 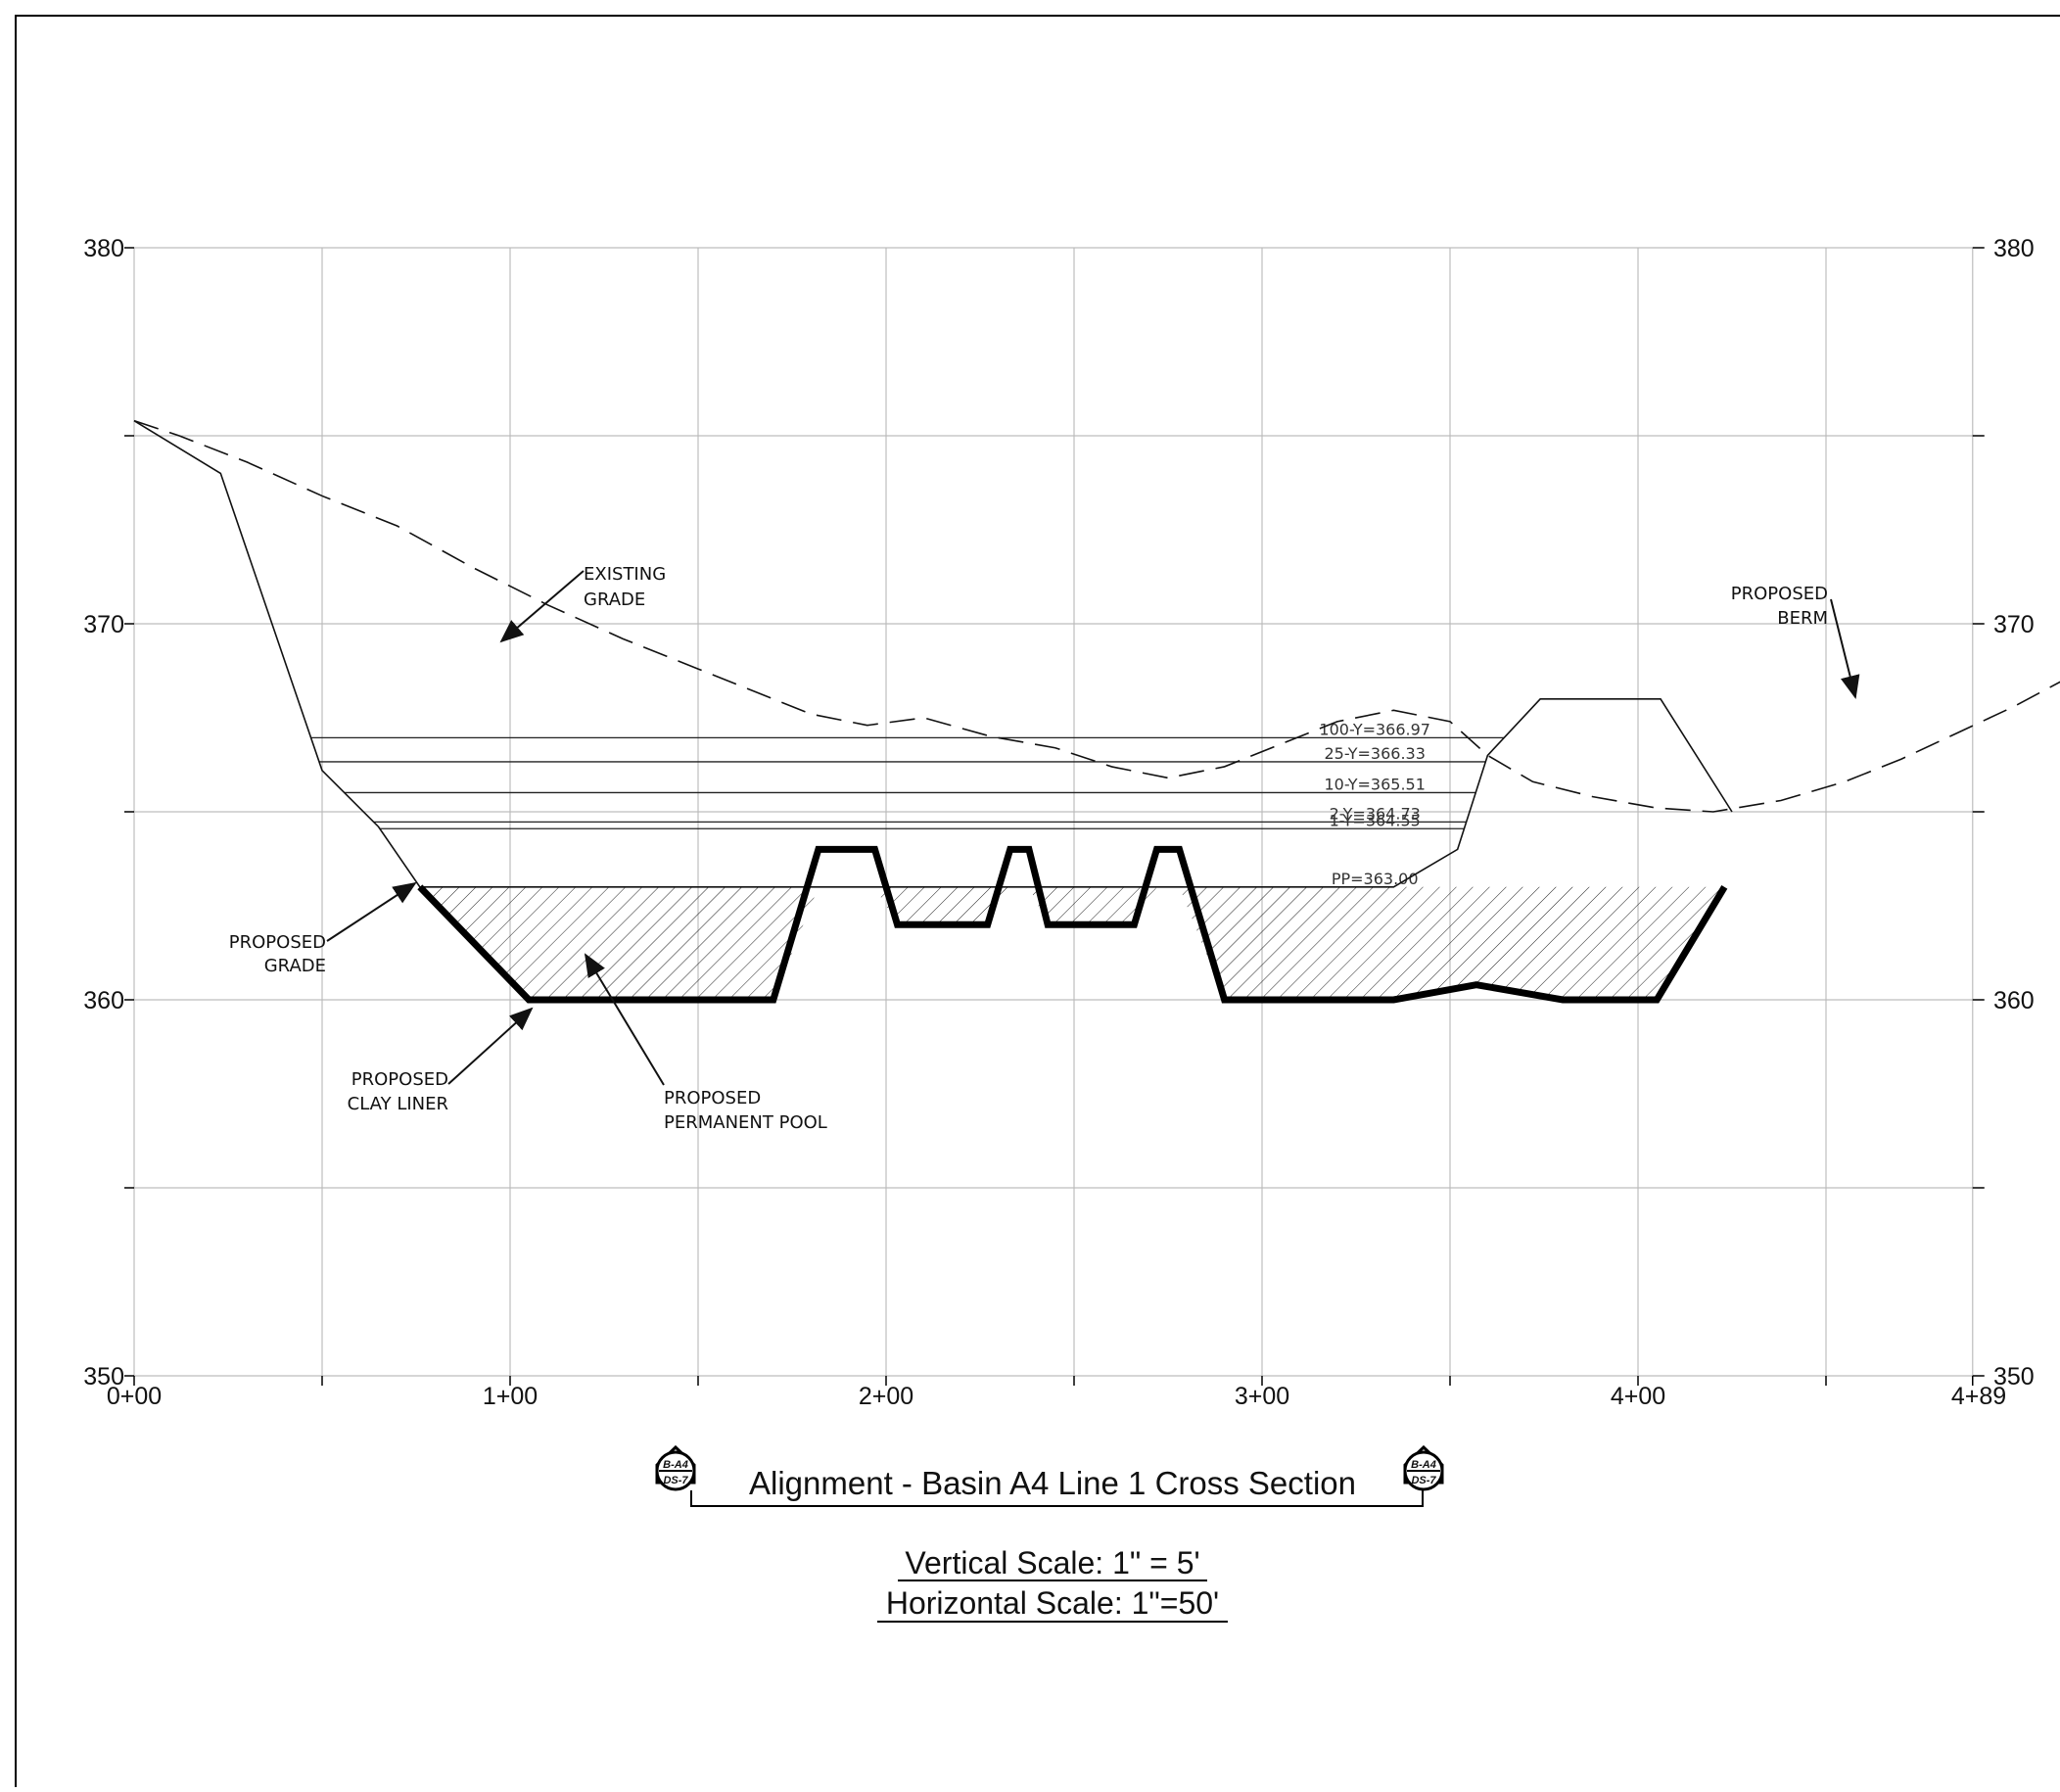 What do you see at coordinates (1423, 1480) in the screenshot?
I see `section-marker-right-bottom: DS-7` at bounding box center [1423, 1480].